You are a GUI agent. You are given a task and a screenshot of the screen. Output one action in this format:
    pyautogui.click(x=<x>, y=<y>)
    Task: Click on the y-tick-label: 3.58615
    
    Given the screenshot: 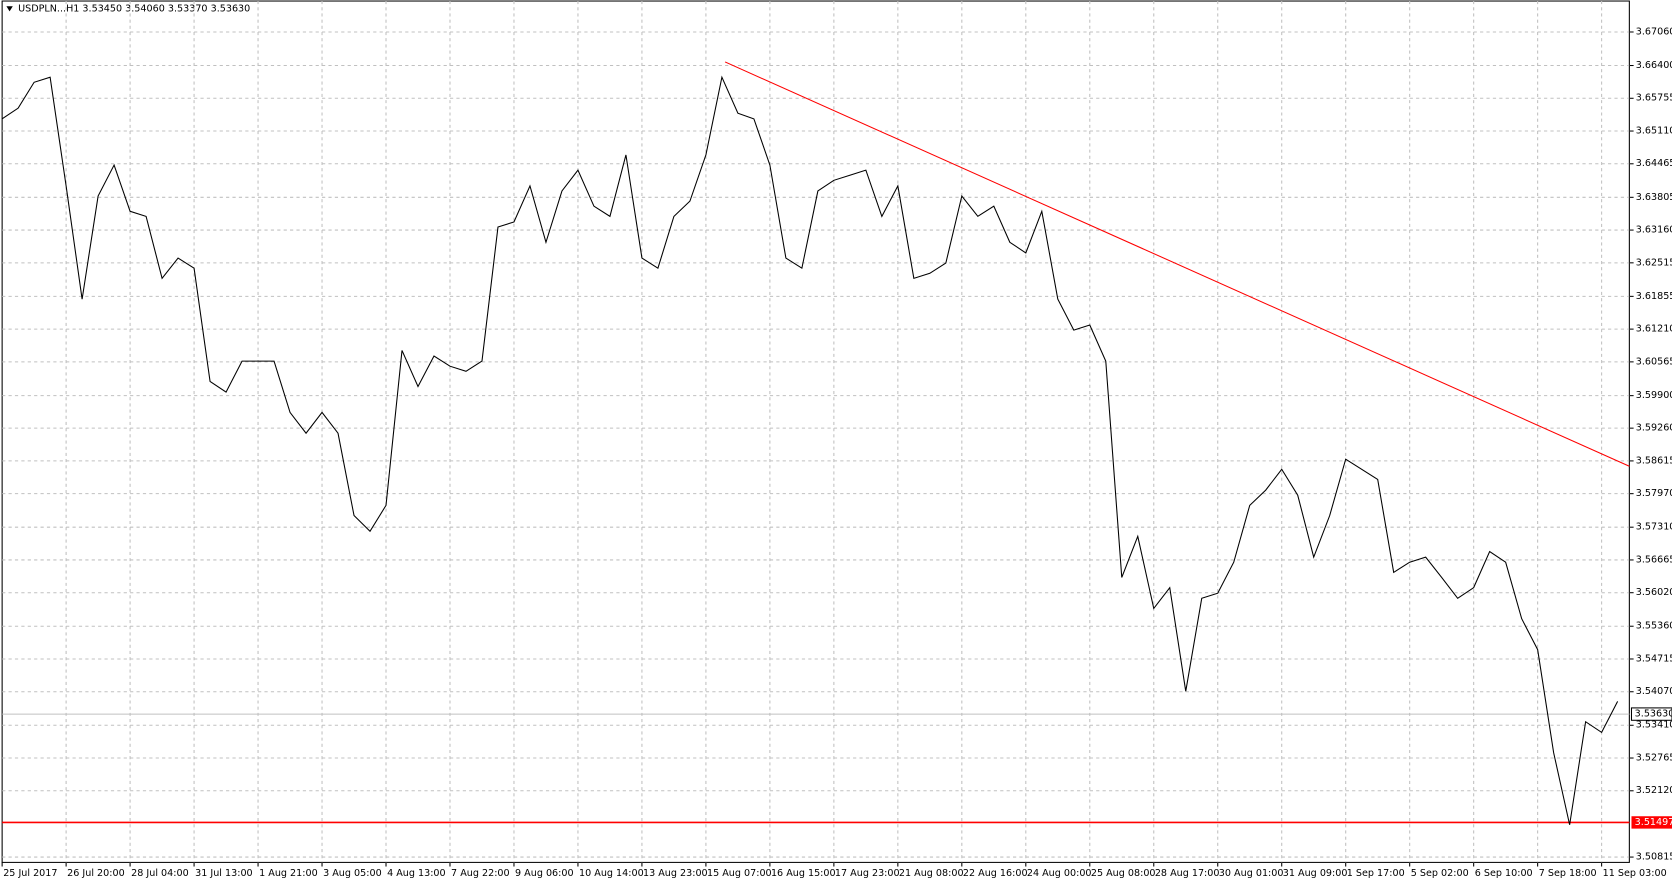 What is the action you would take?
    pyautogui.click(x=1654, y=461)
    